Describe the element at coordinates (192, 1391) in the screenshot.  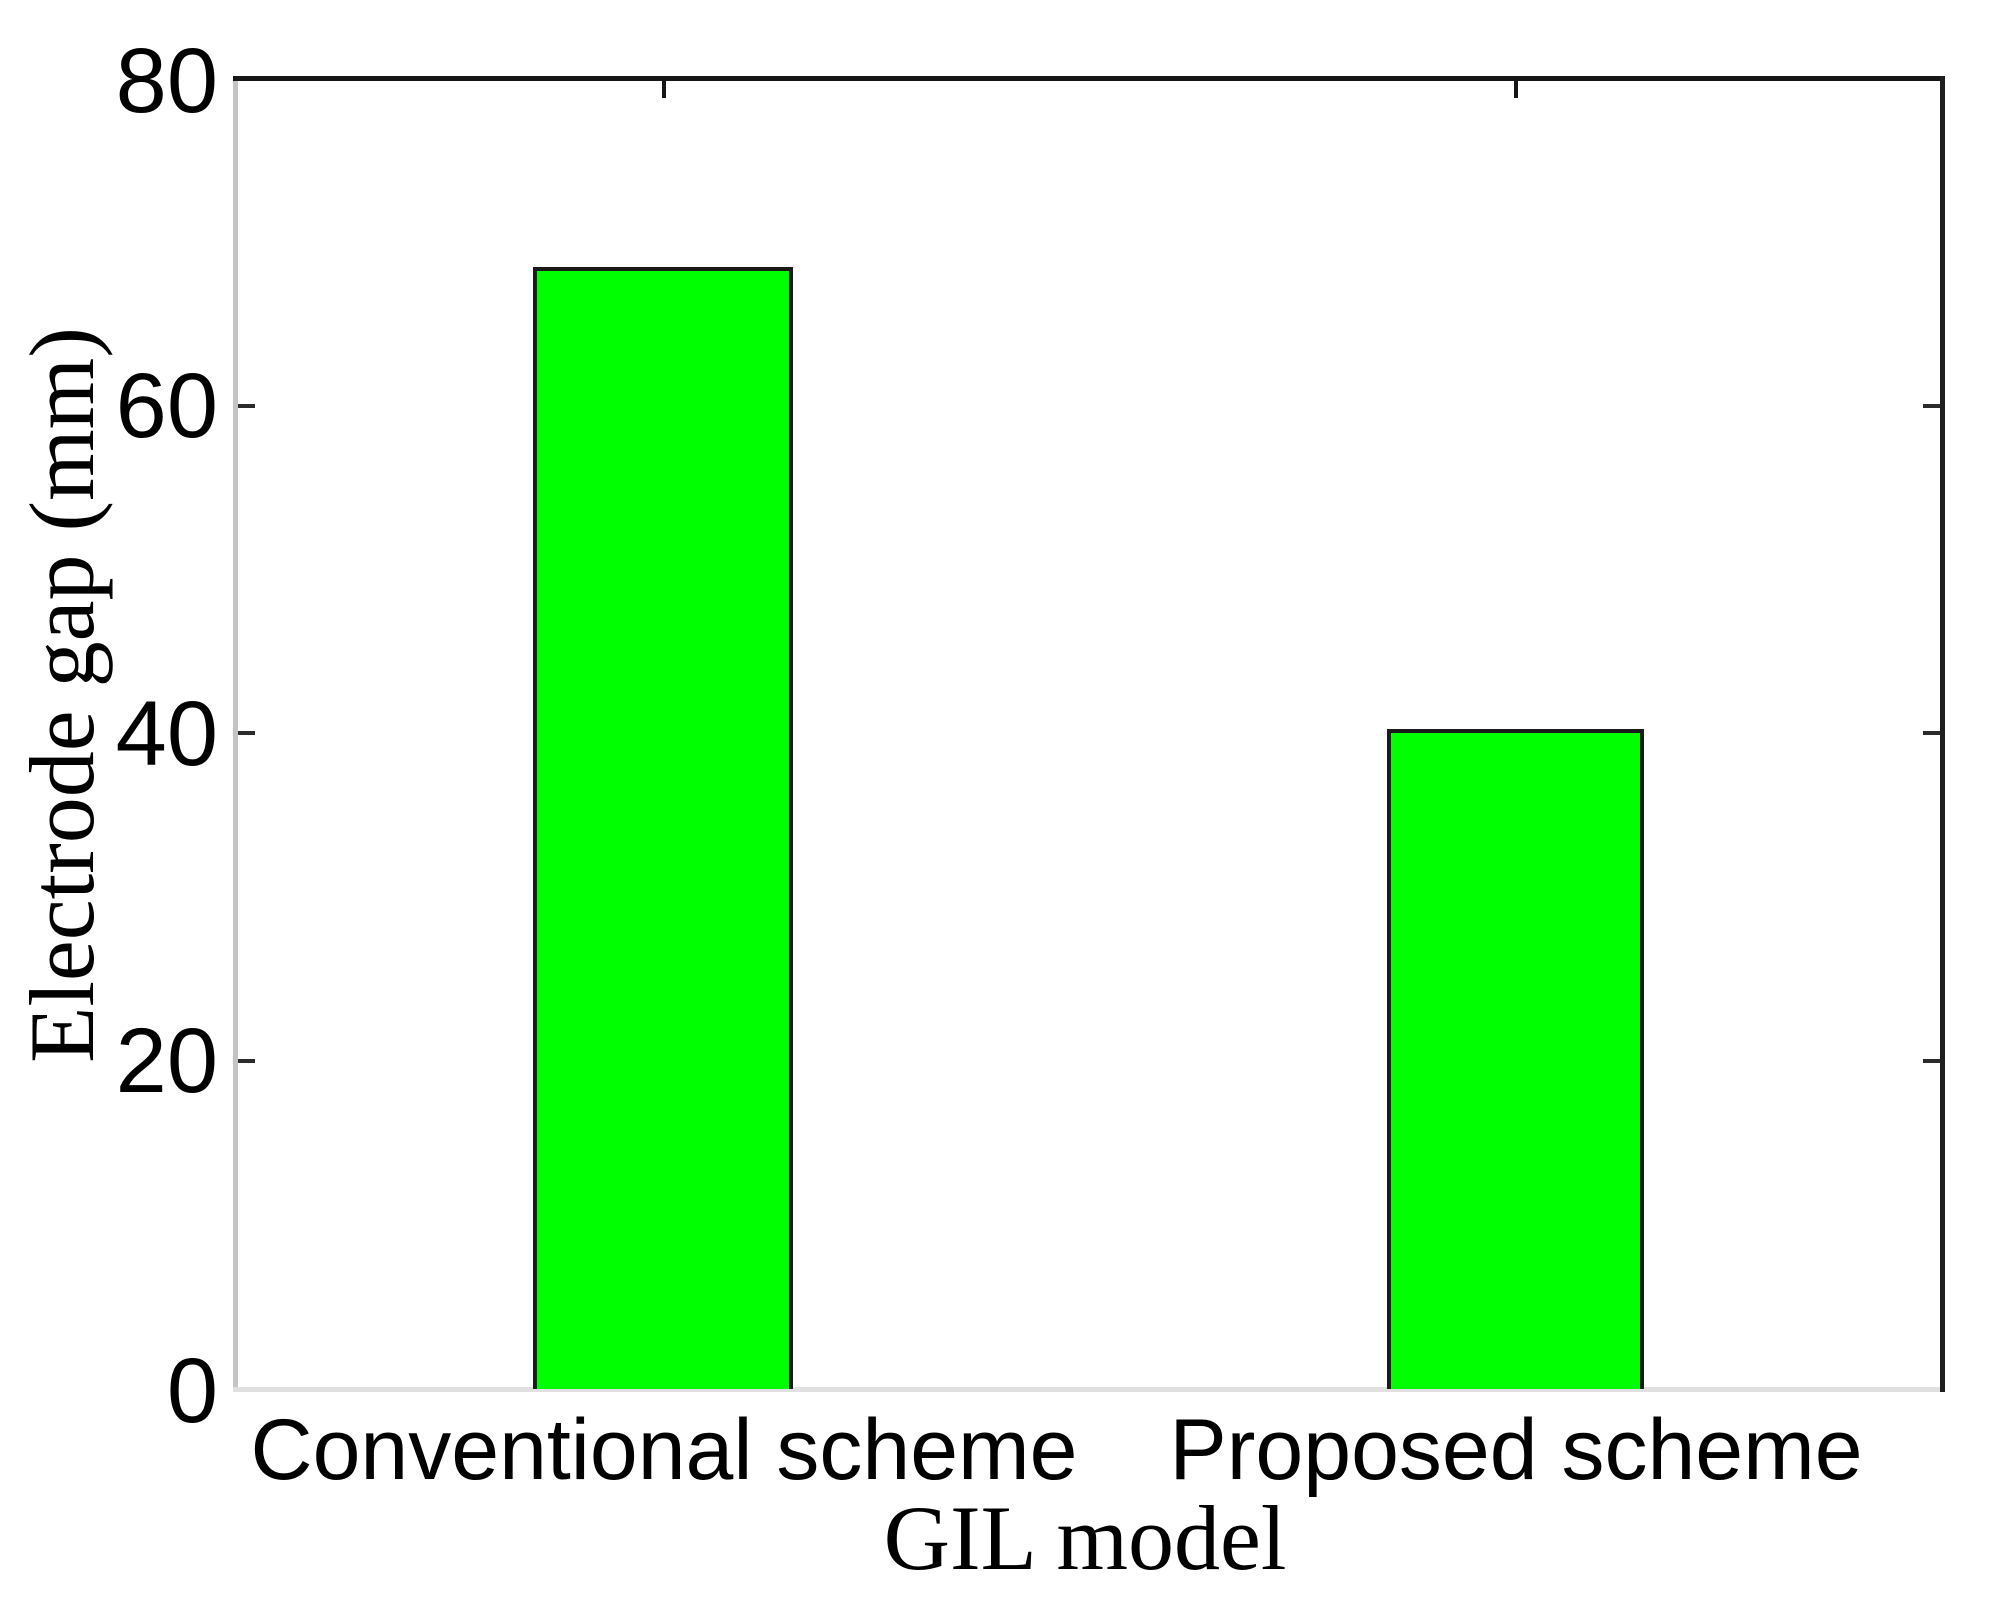
I see `y-tick-label-0: 0` at that location.